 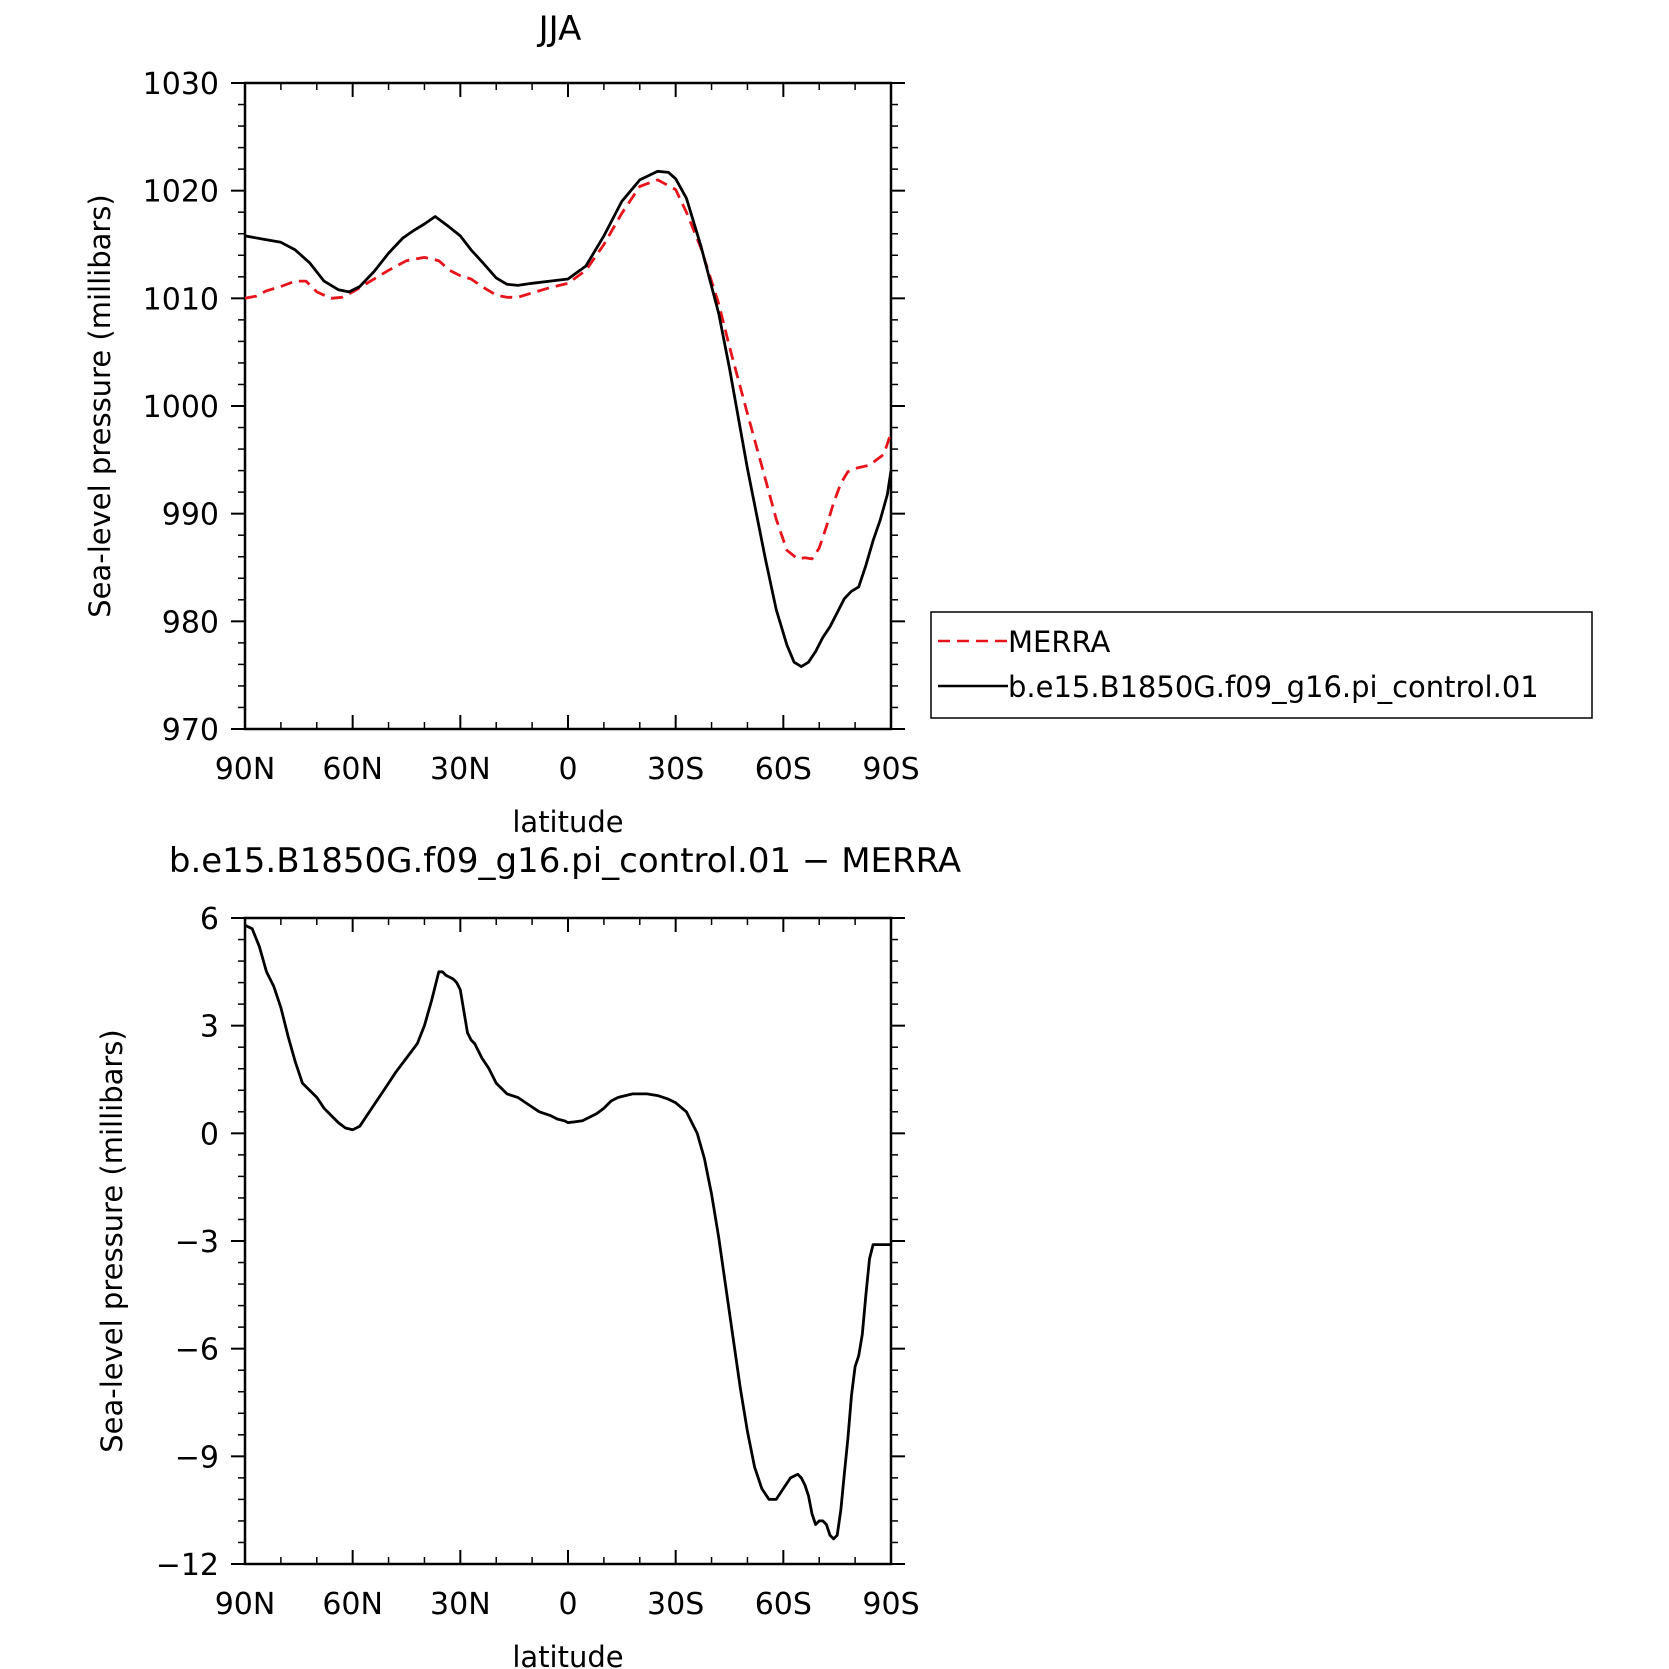 I want to click on top-x-tick-label: 90S, so click(x=890, y=769).